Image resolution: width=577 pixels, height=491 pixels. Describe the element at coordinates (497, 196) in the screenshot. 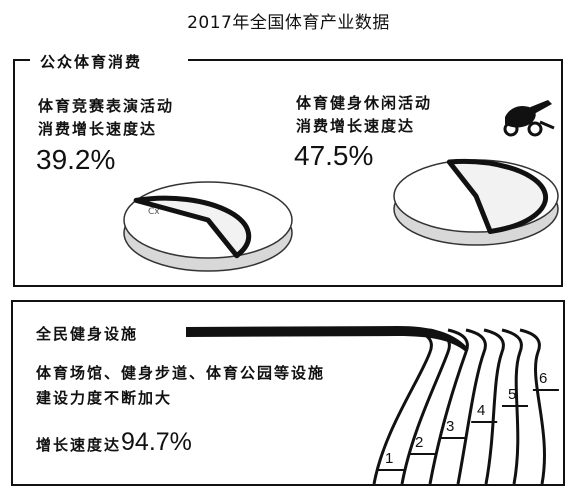

I see `pie-2-sector` at that location.